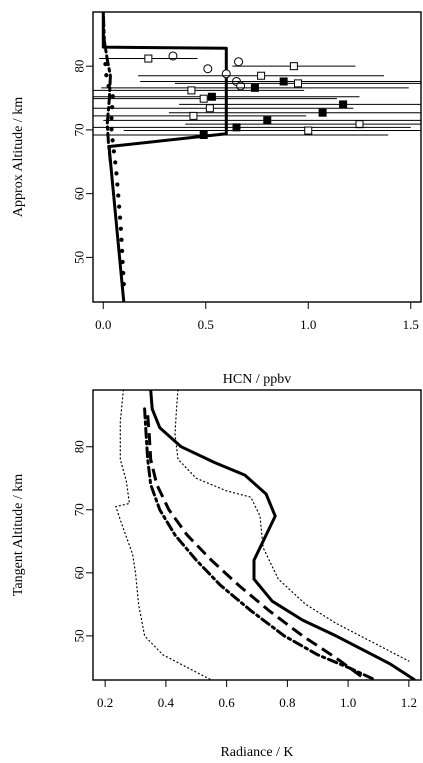 The width and height of the screenshot is (423, 763). What do you see at coordinates (256, 752) in the screenshot?
I see `radiance-x-axis-title: Radiance / K` at bounding box center [256, 752].